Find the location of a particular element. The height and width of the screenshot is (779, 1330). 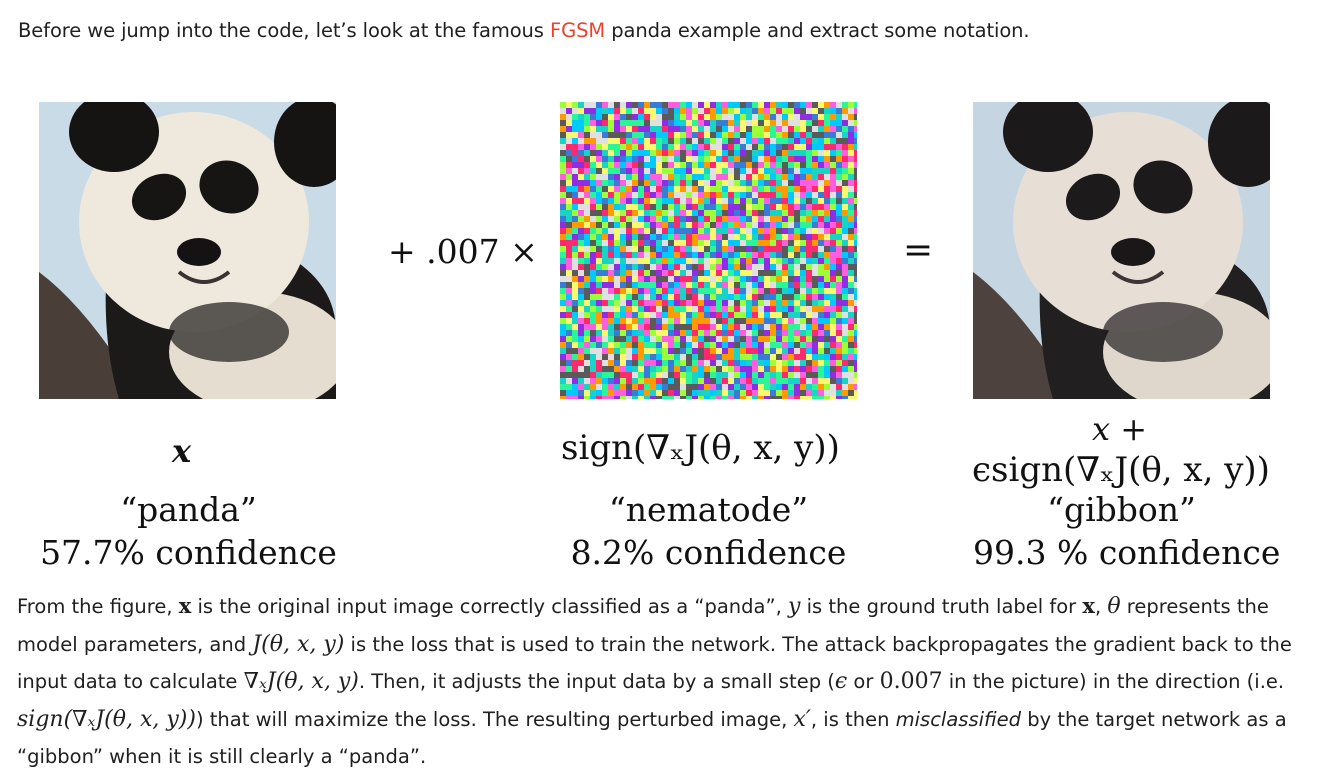

para-text: in the picture) in the direction (i.e. is located at coordinates (1113, 681).